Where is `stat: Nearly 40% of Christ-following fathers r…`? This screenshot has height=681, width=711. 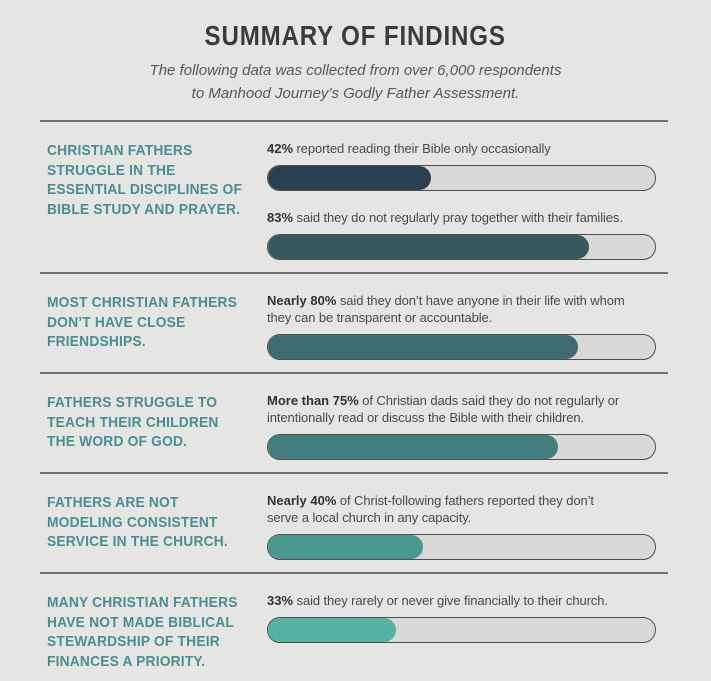 stat: Nearly 40% of Christ-following fathers r… is located at coordinates (461, 526).